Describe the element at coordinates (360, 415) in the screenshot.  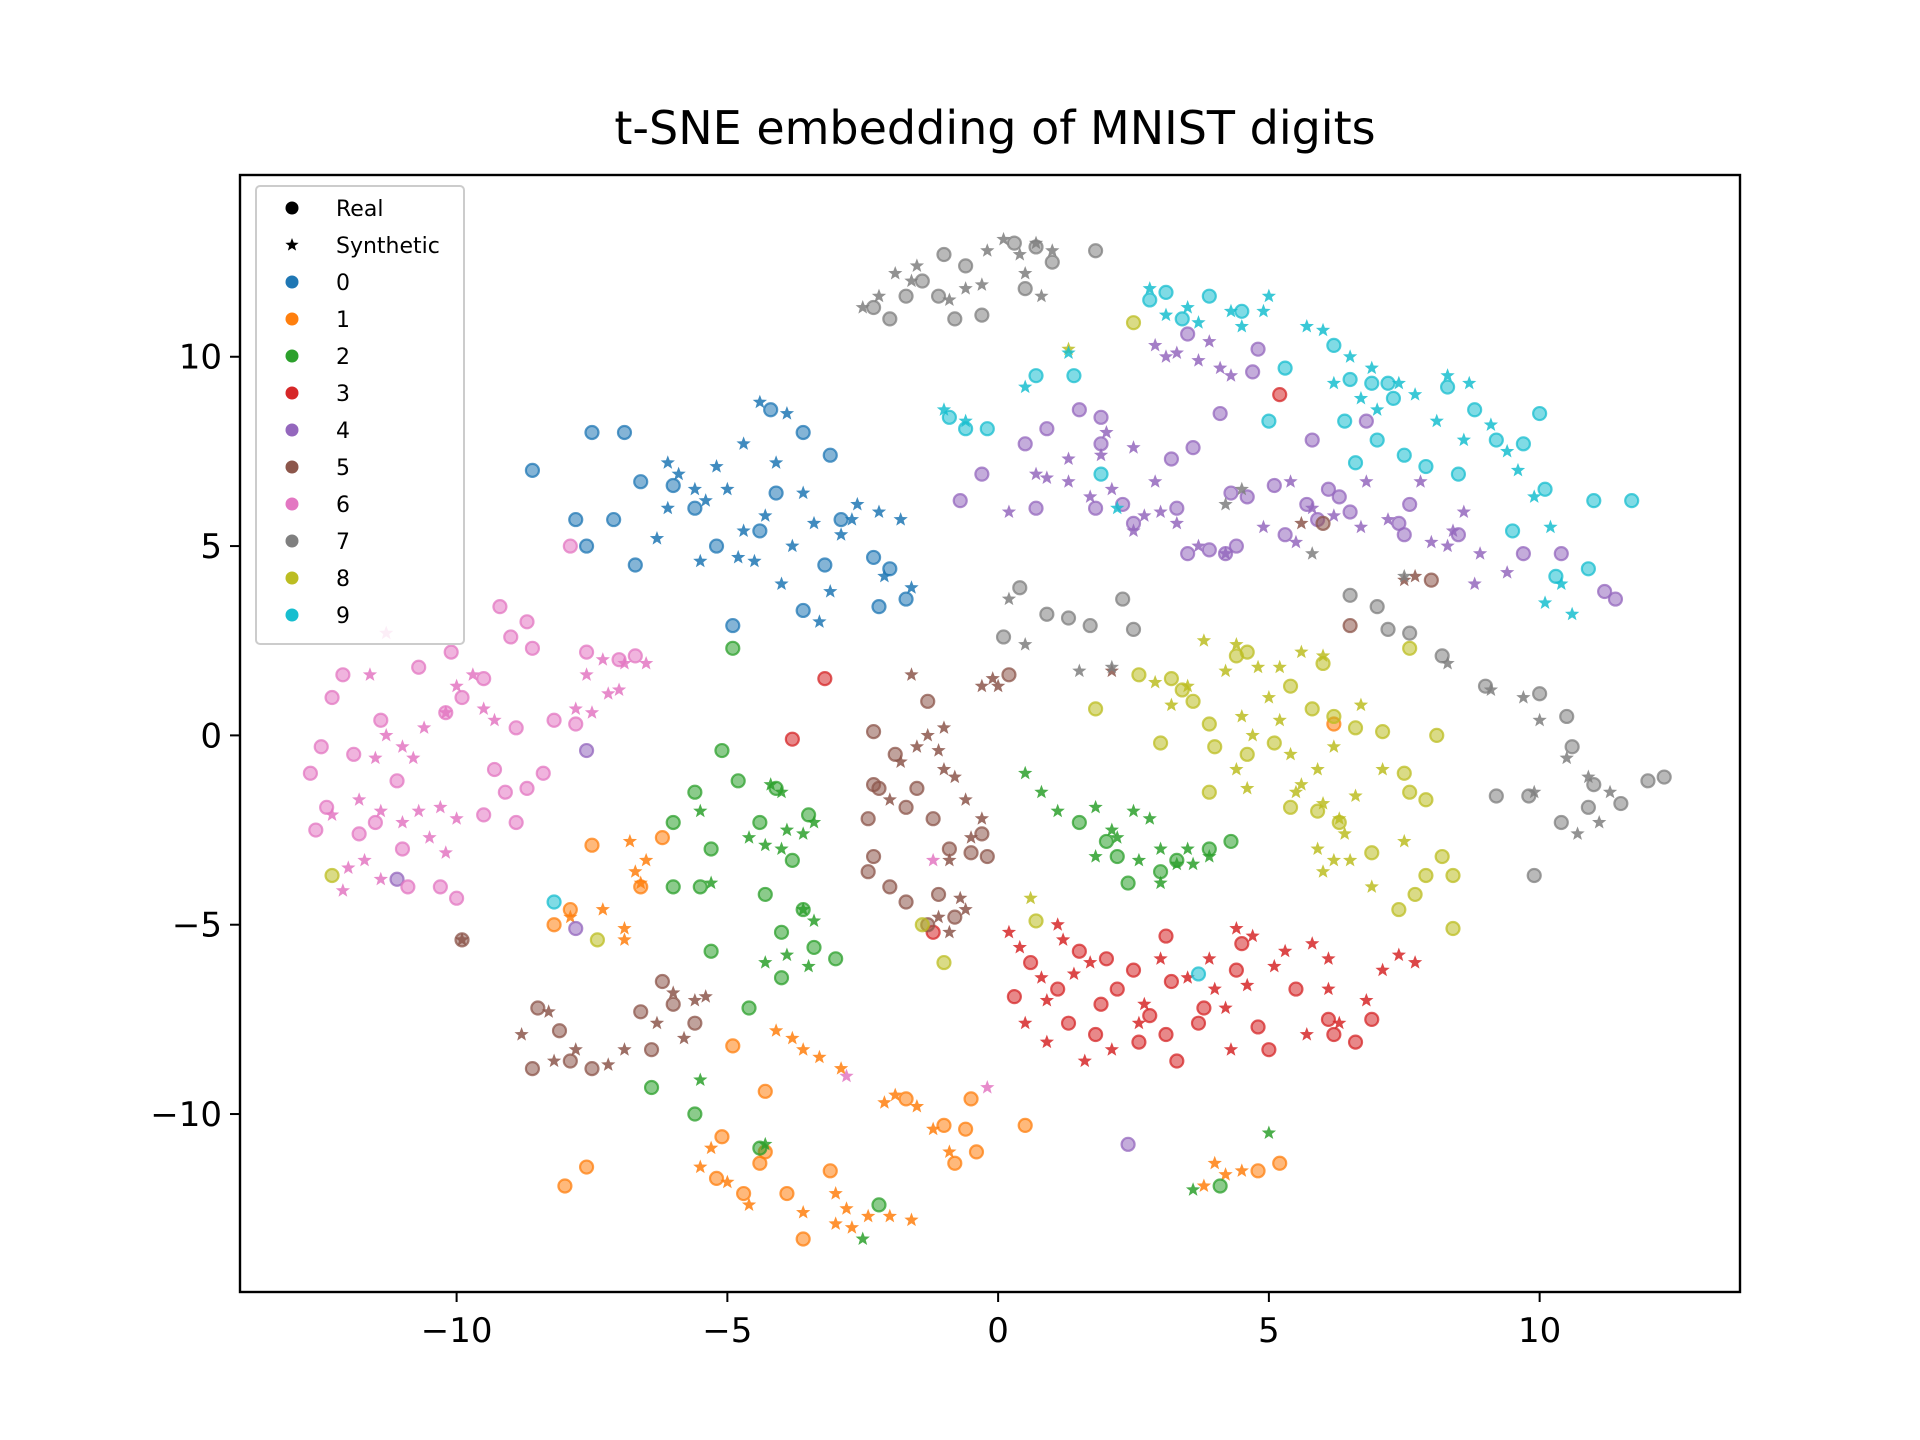
I see `legend: Real Synthetic 0 1 2 3 4 5 6 7 8 9` at that location.